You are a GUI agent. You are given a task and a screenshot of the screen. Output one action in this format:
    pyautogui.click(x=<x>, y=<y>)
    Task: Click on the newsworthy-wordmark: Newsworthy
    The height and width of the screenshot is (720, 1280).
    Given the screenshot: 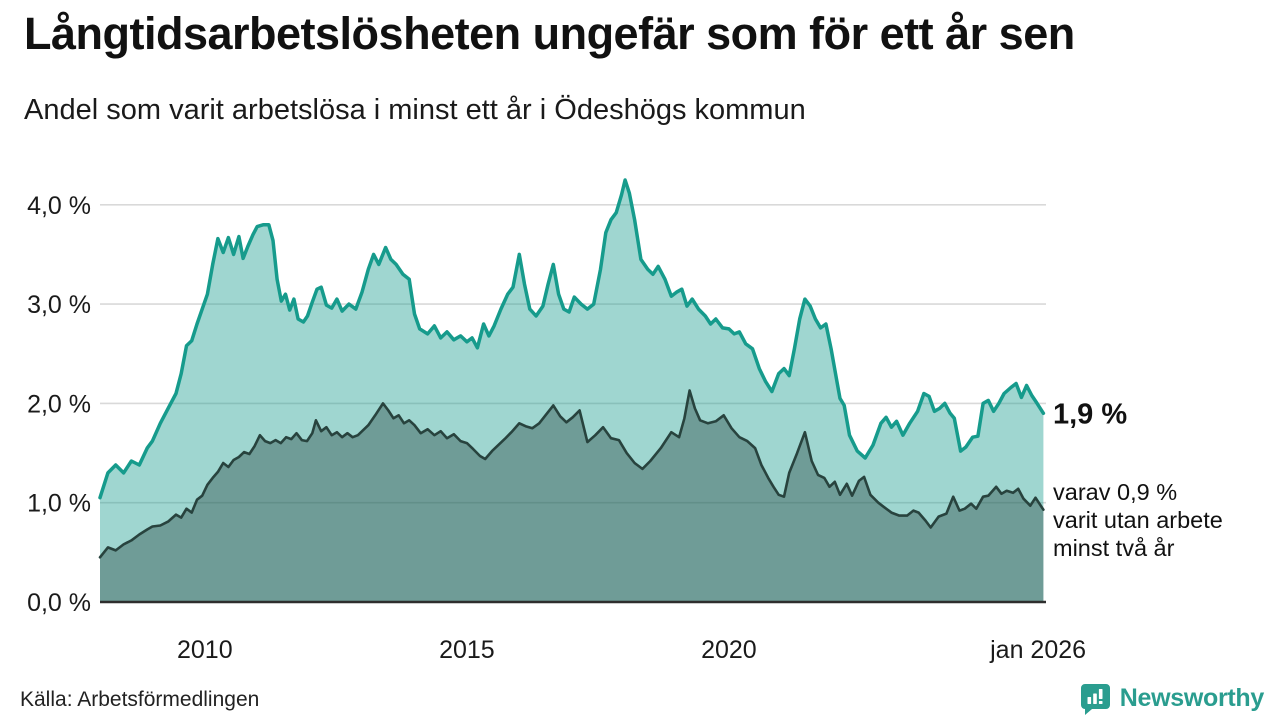 What is the action you would take?
    pyautogui.click(x=1192, y=698)
    